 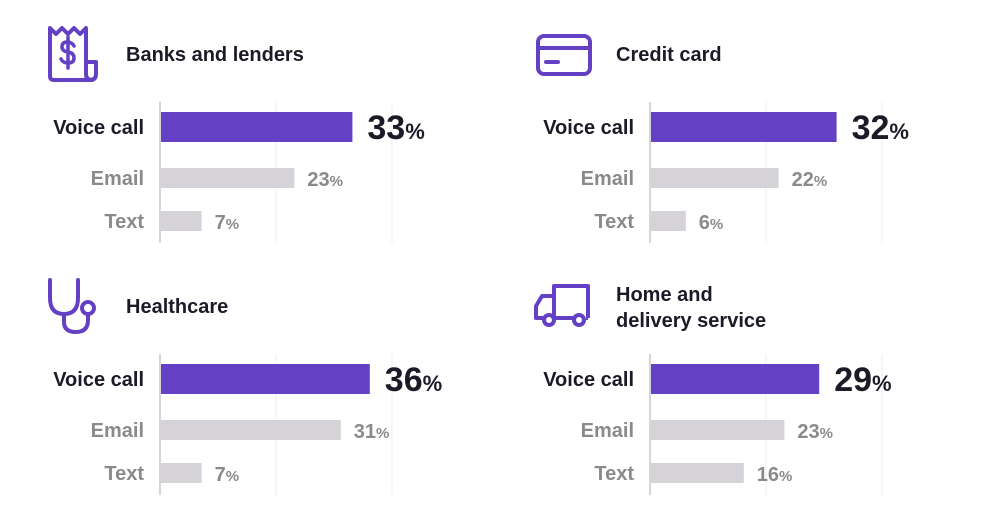 What do you see at coordinates (177, 307) in the screenshot?
I see `panel-title: Healthcare` at bounding box center [177, 307].